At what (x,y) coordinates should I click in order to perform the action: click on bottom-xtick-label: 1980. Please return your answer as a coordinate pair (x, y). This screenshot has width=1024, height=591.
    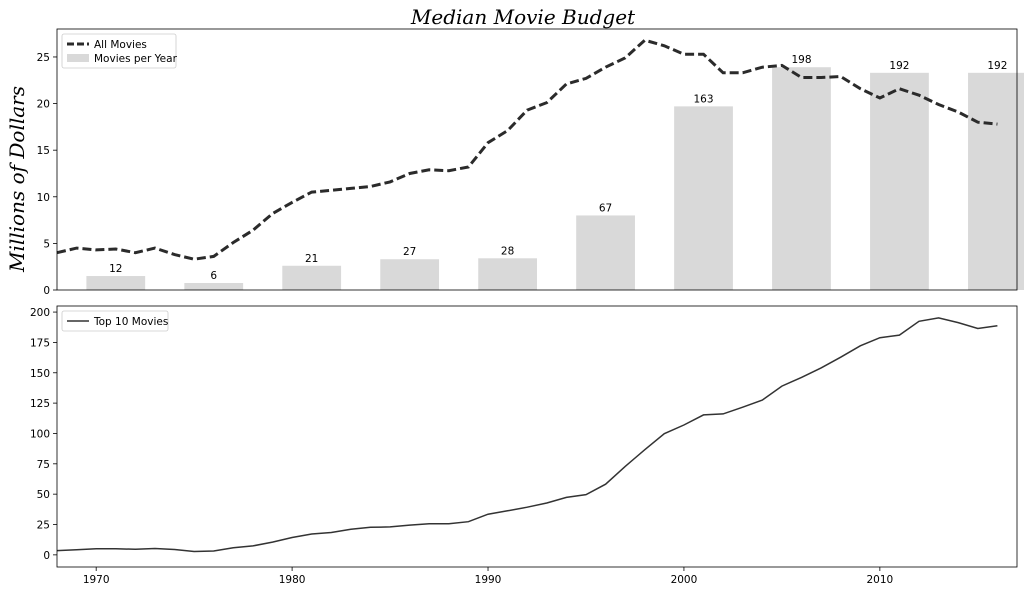
    Looking at the image, I should click on (292, 580).